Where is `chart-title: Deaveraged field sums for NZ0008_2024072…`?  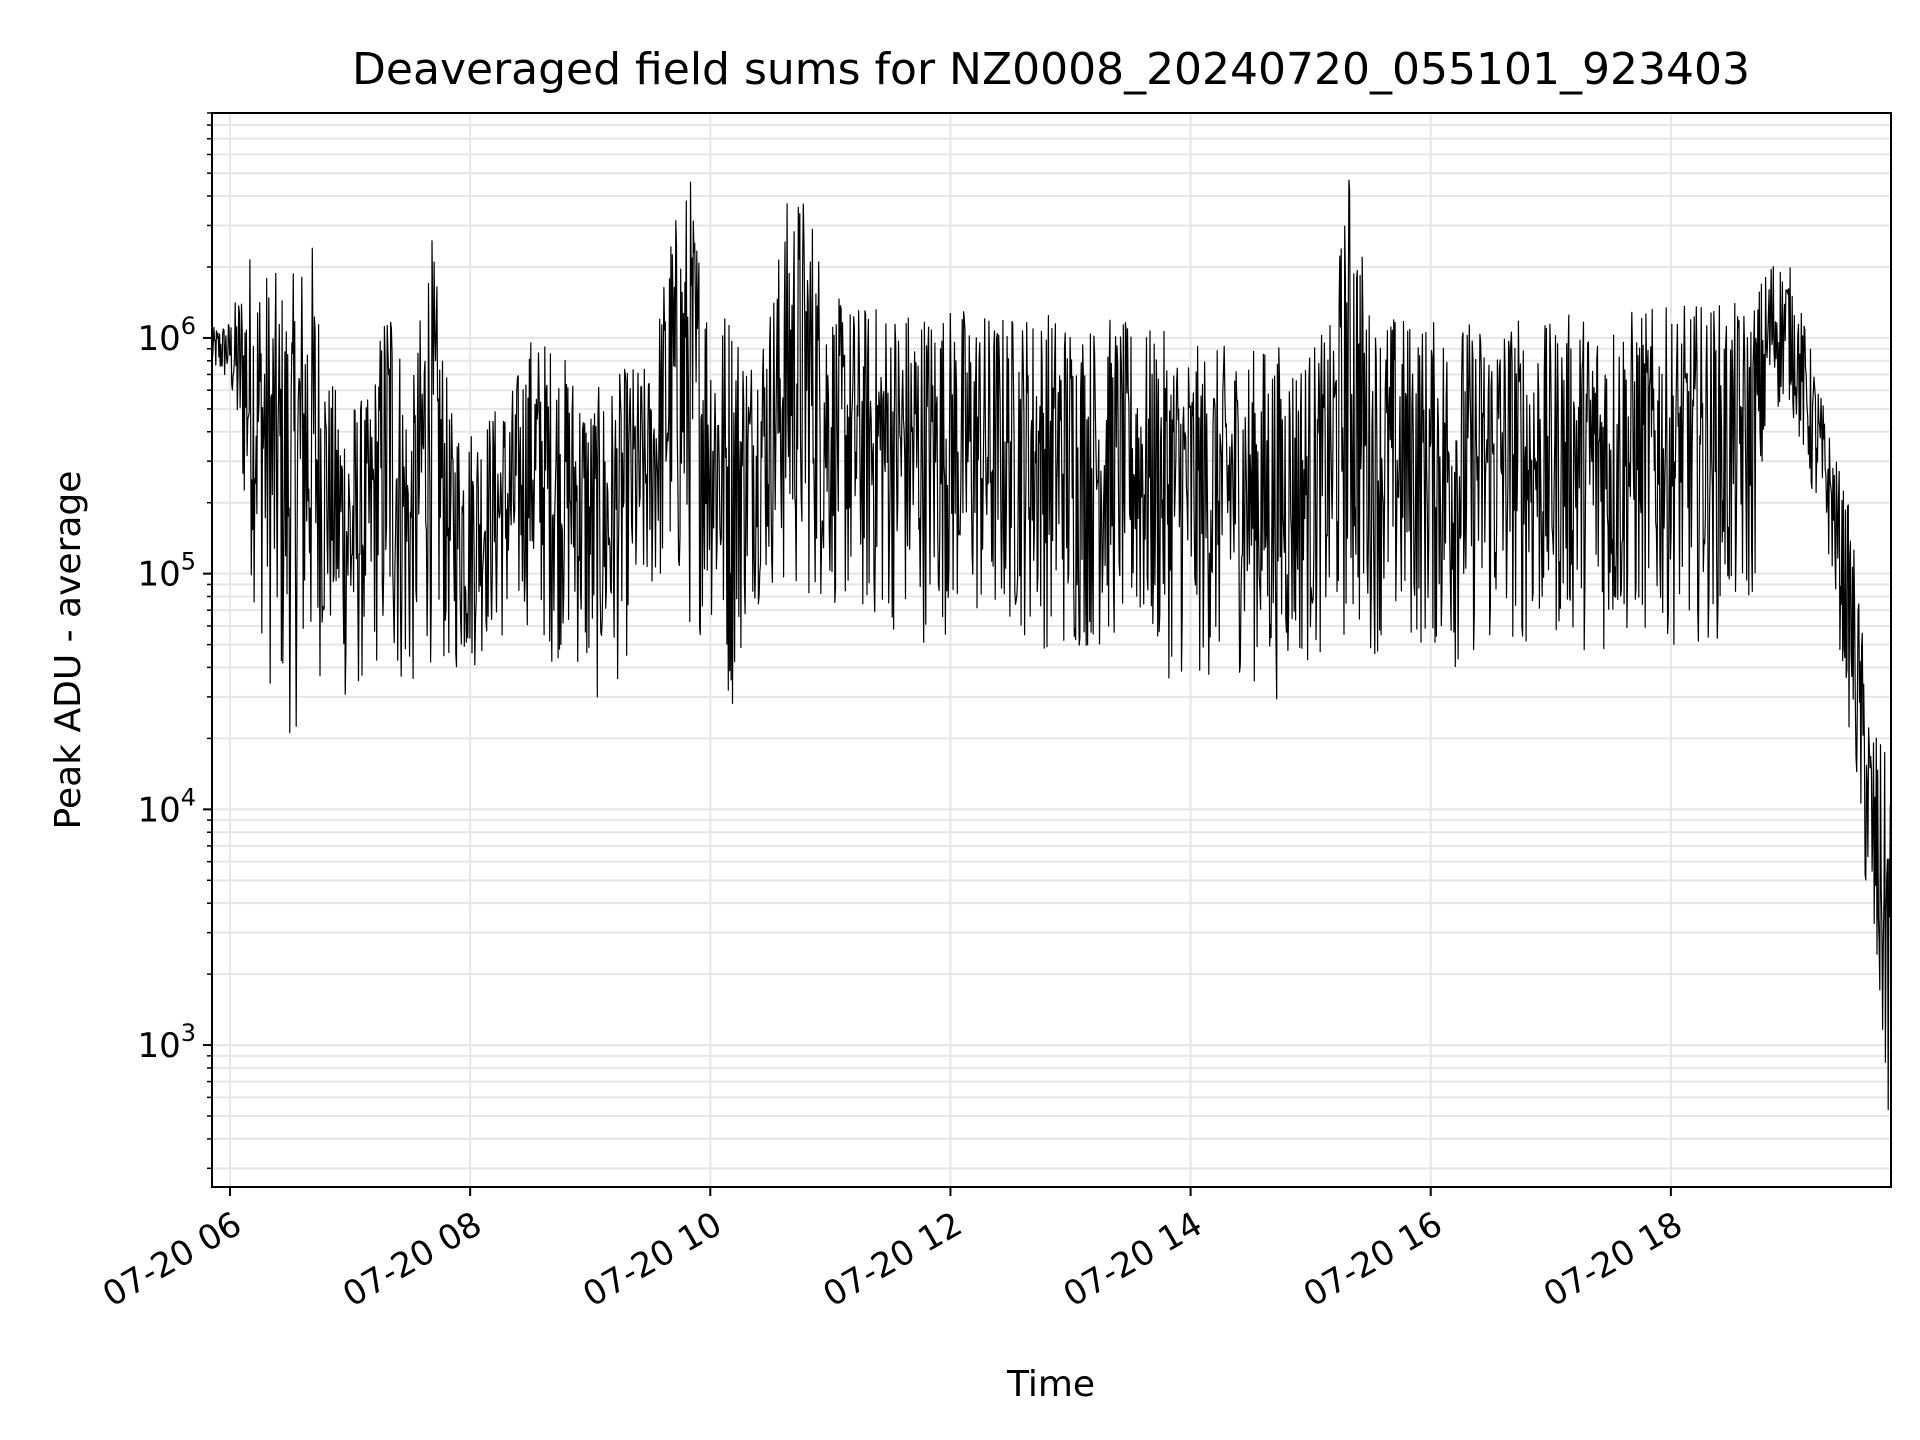 chart-title: Deaveraged field sums for NZ0008_2024072… is located at coordinates (1051, 69).